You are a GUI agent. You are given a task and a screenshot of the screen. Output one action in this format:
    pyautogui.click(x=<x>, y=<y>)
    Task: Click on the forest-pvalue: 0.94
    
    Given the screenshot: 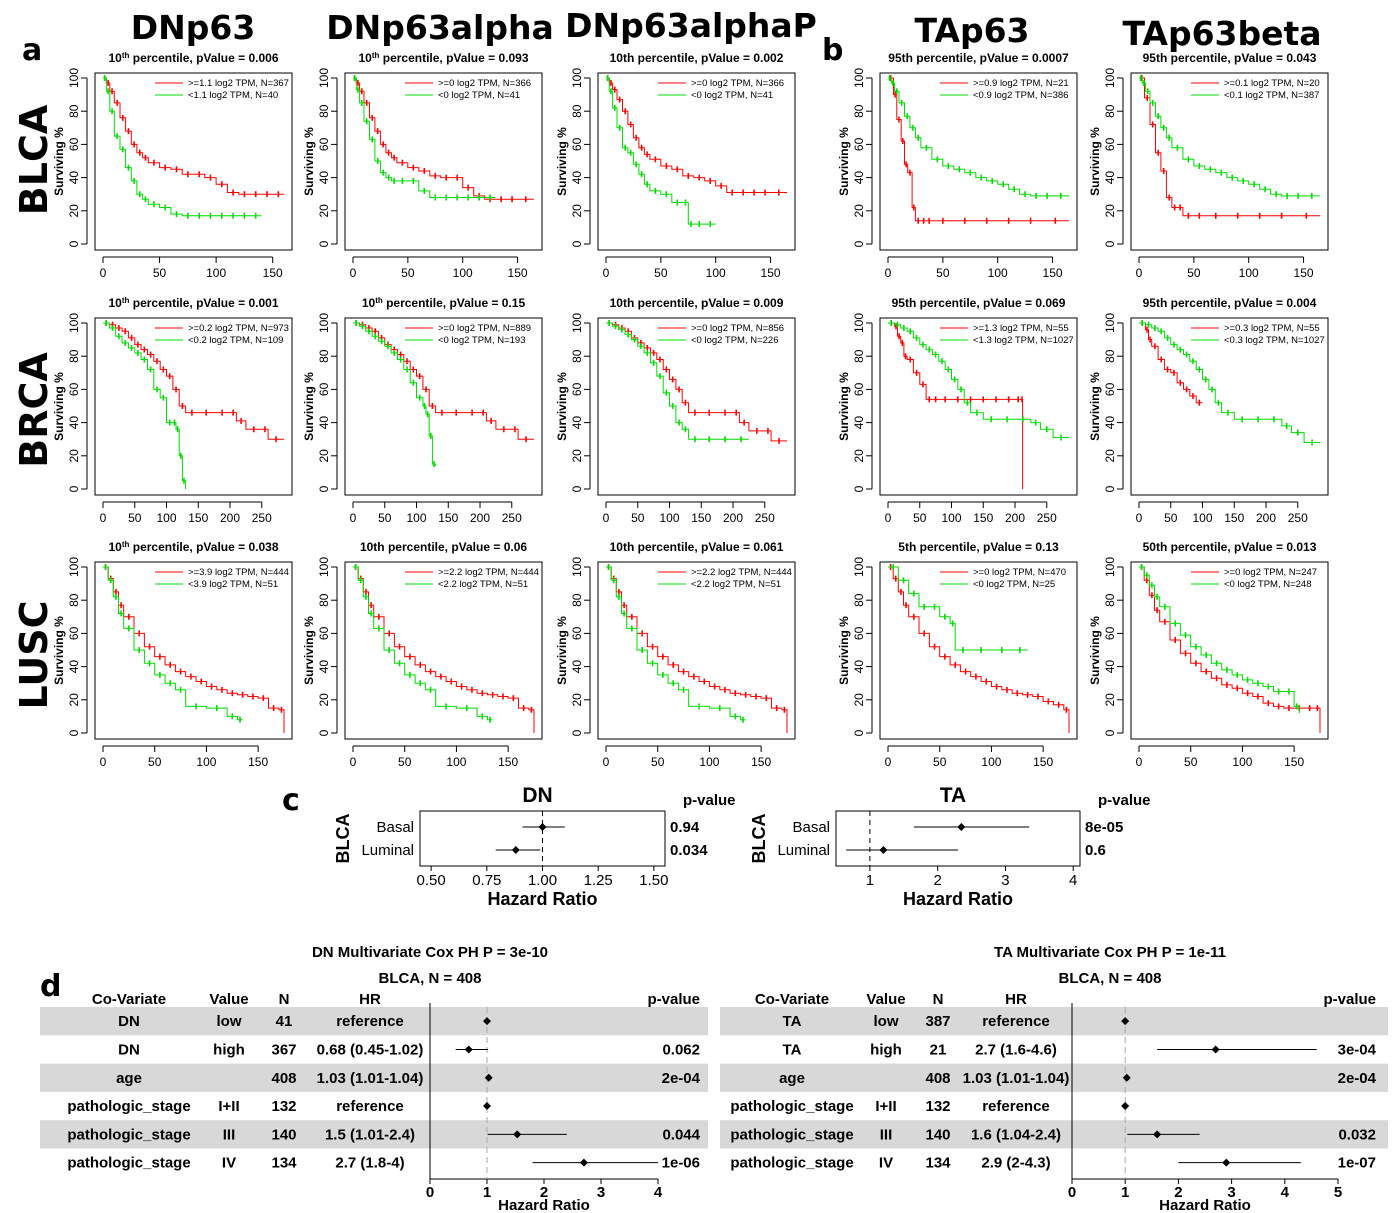 What is the action you would take?
    pyautogui.click(x=685, y=827)
    